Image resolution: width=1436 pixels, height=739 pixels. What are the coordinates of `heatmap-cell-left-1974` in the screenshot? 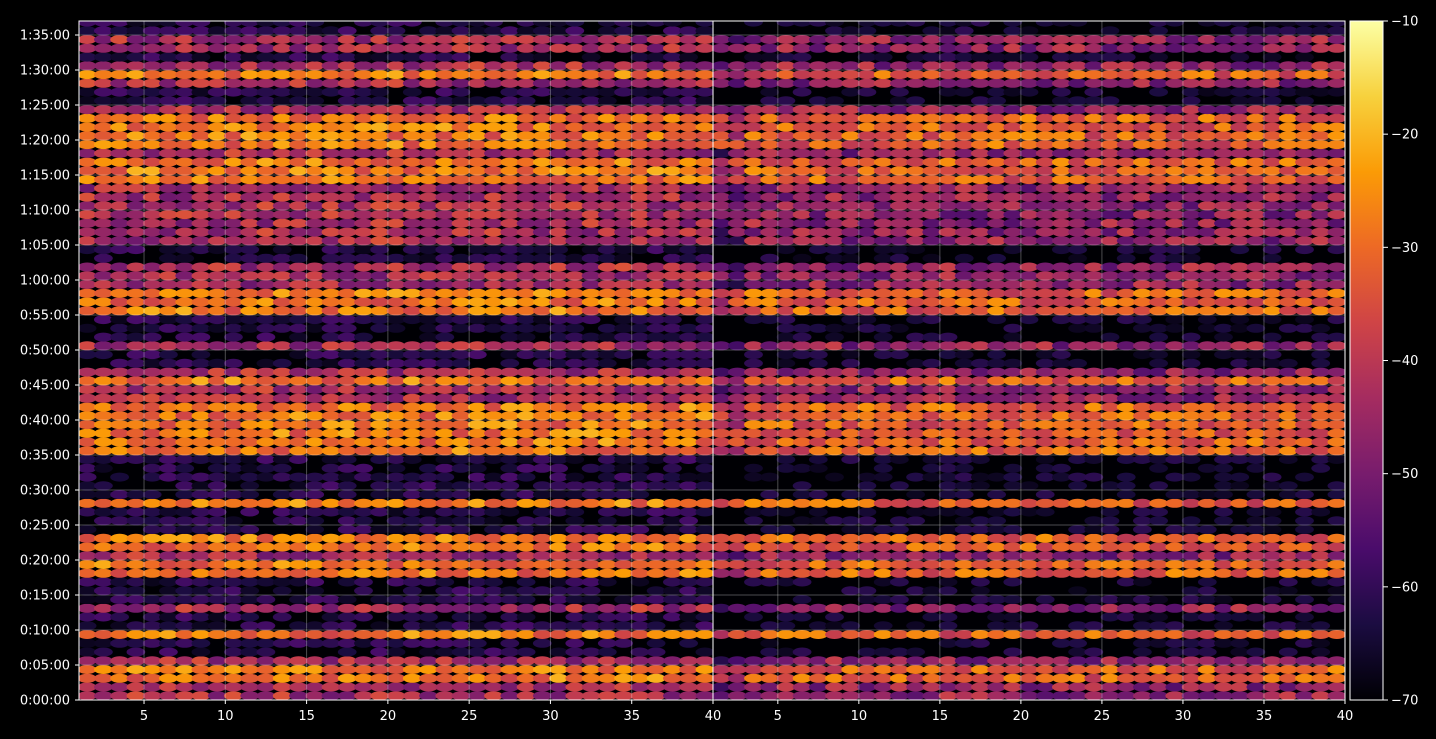 It's located at (477, 258).